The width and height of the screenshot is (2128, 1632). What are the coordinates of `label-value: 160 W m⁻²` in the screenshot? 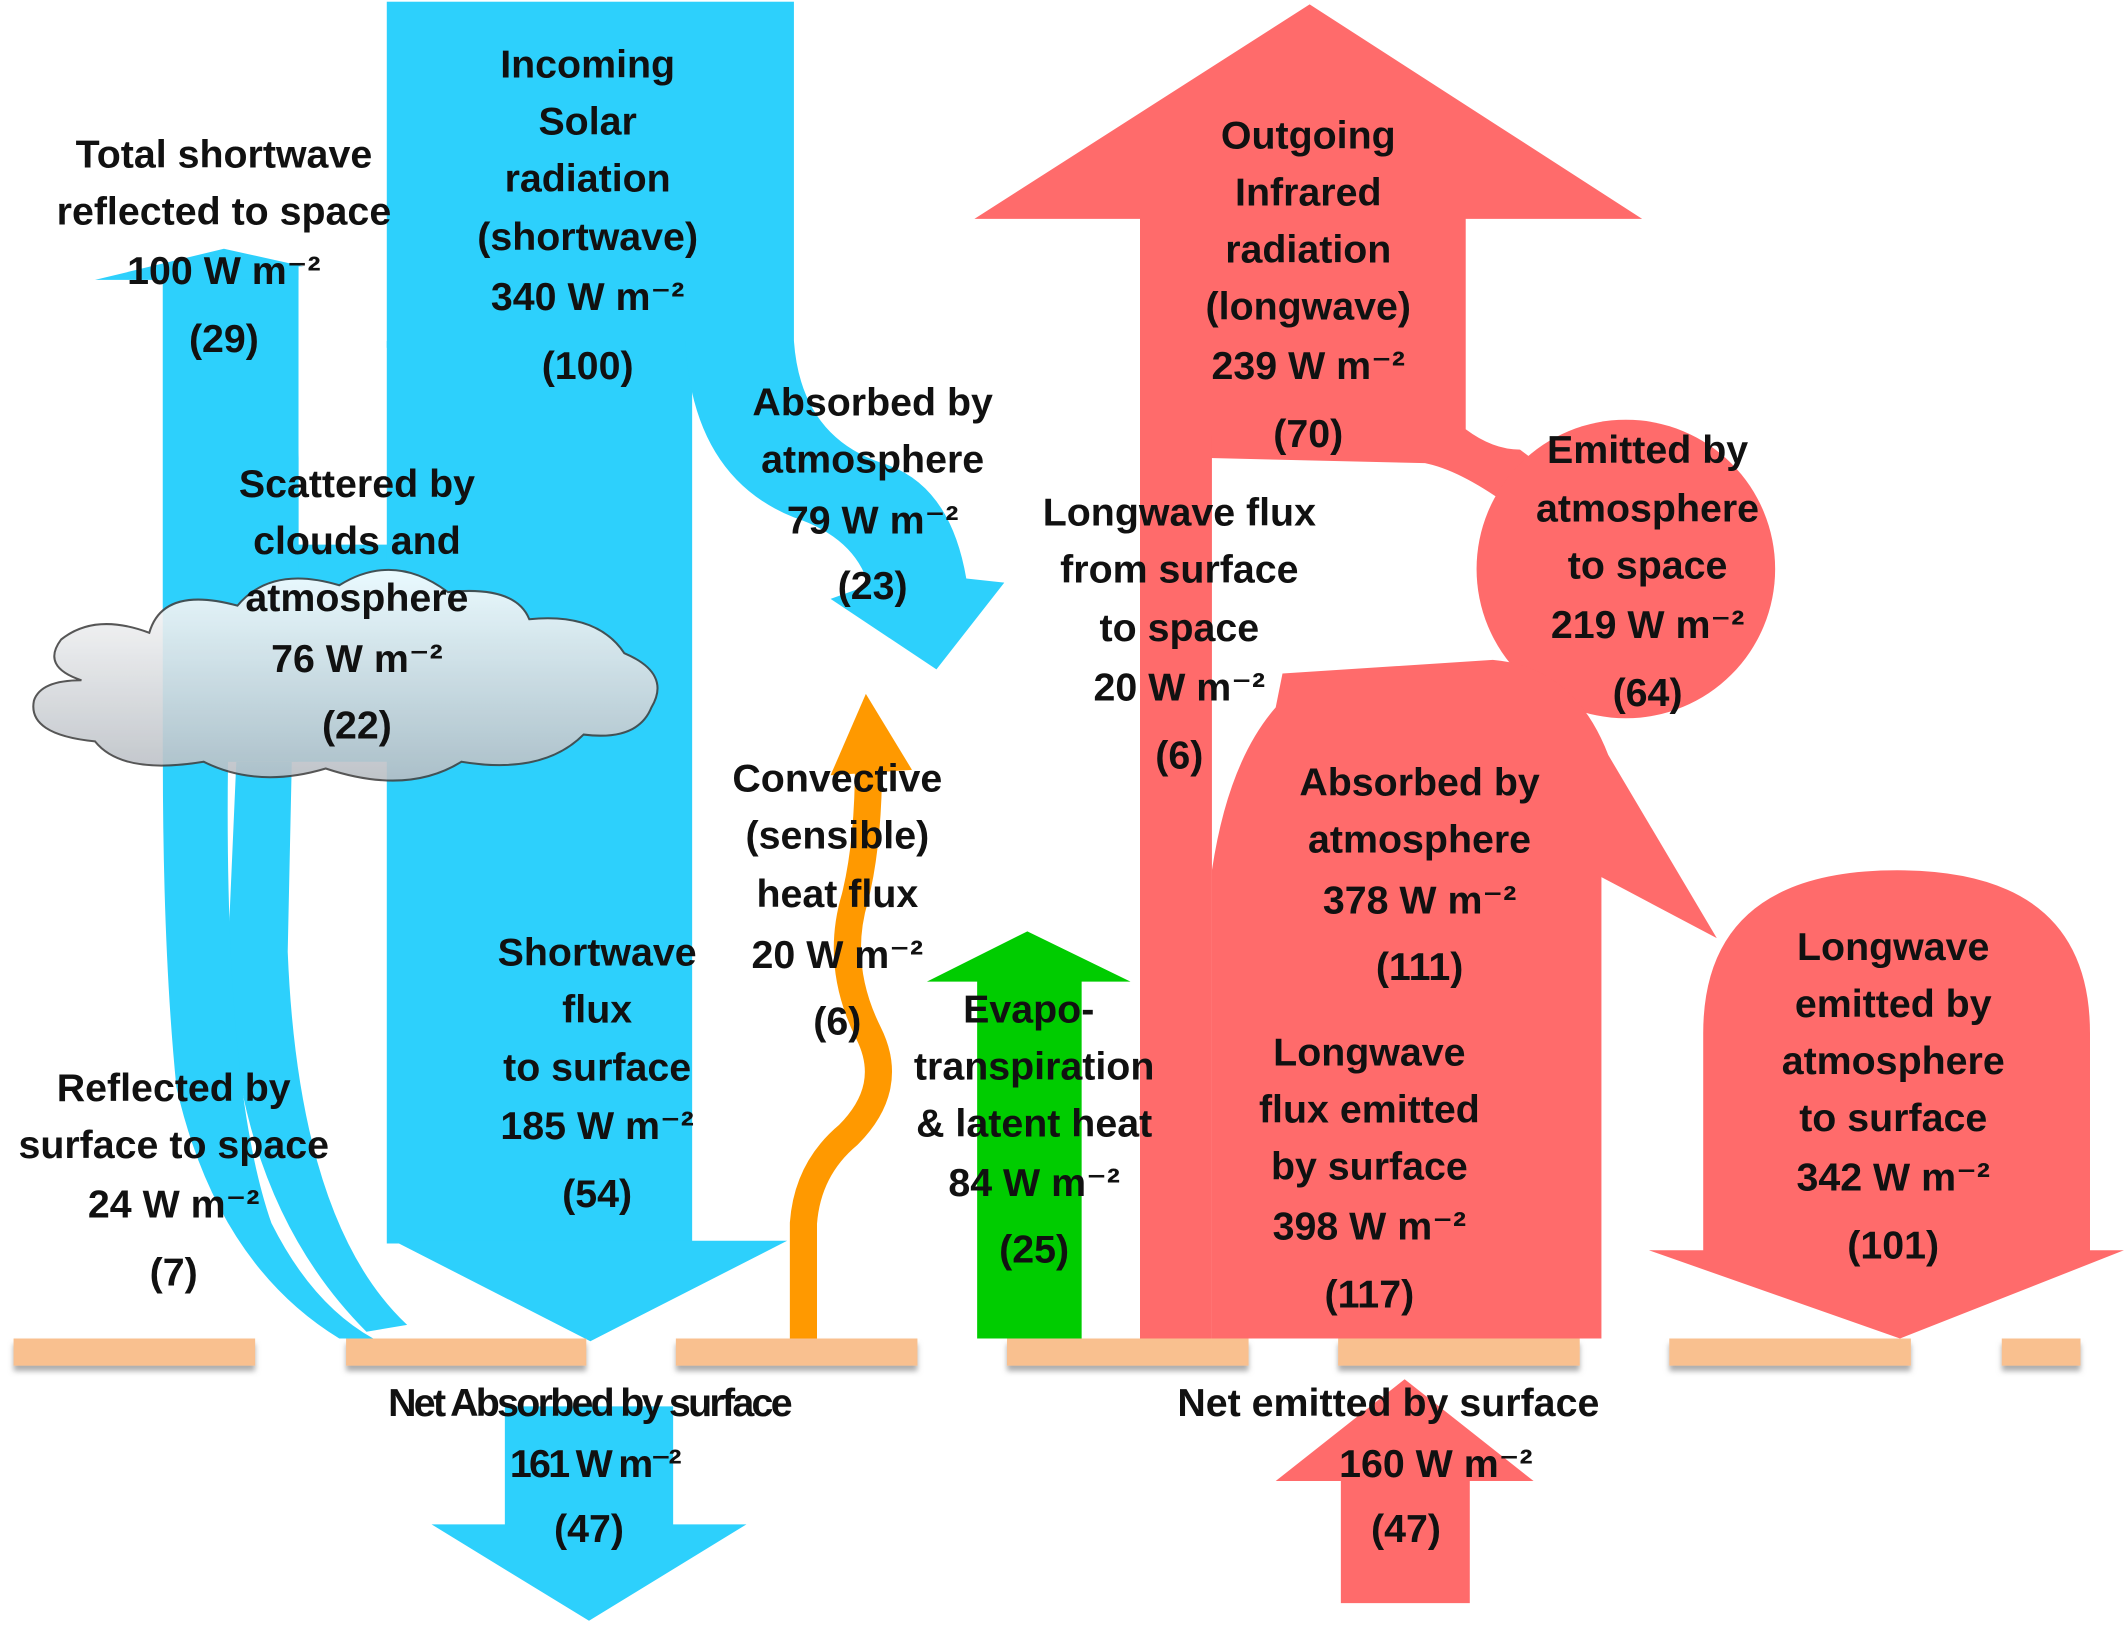 It's located at (1435, 1464).